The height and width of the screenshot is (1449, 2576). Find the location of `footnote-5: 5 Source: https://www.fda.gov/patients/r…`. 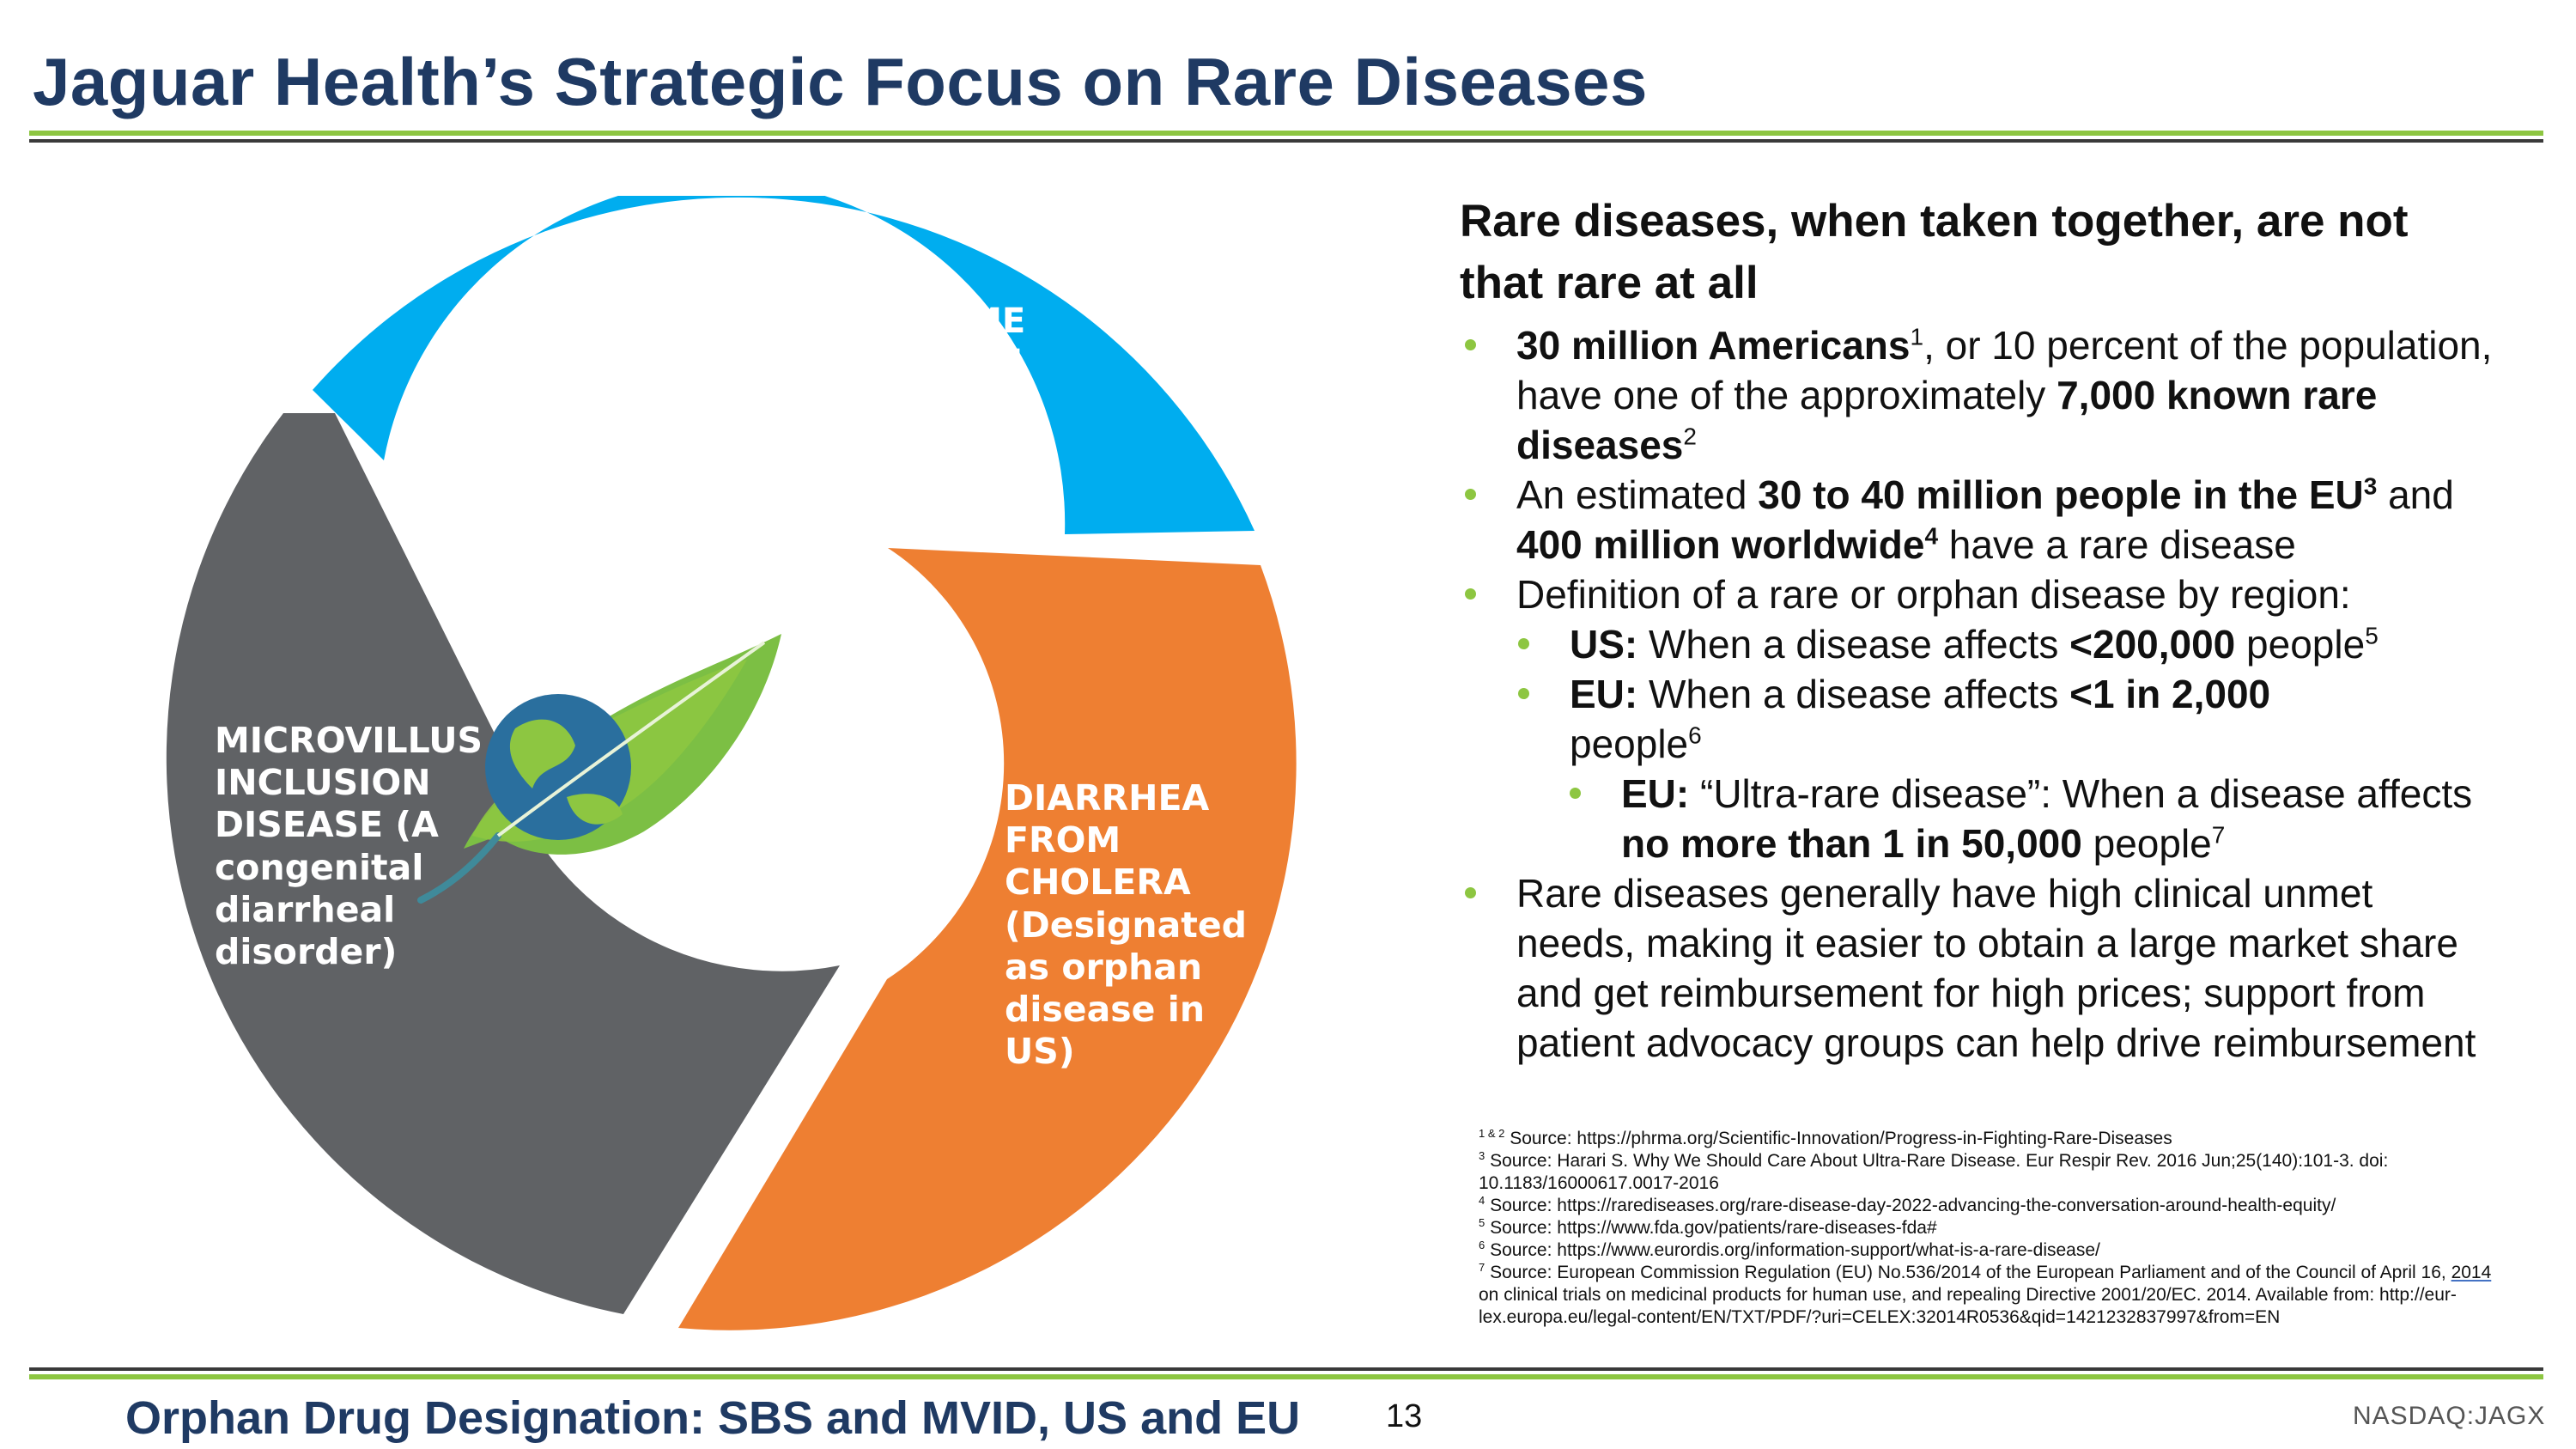

footnote-5: 5 Source: https://www.fda.gov/patients/r… is located at coordinates (1708, 1227).